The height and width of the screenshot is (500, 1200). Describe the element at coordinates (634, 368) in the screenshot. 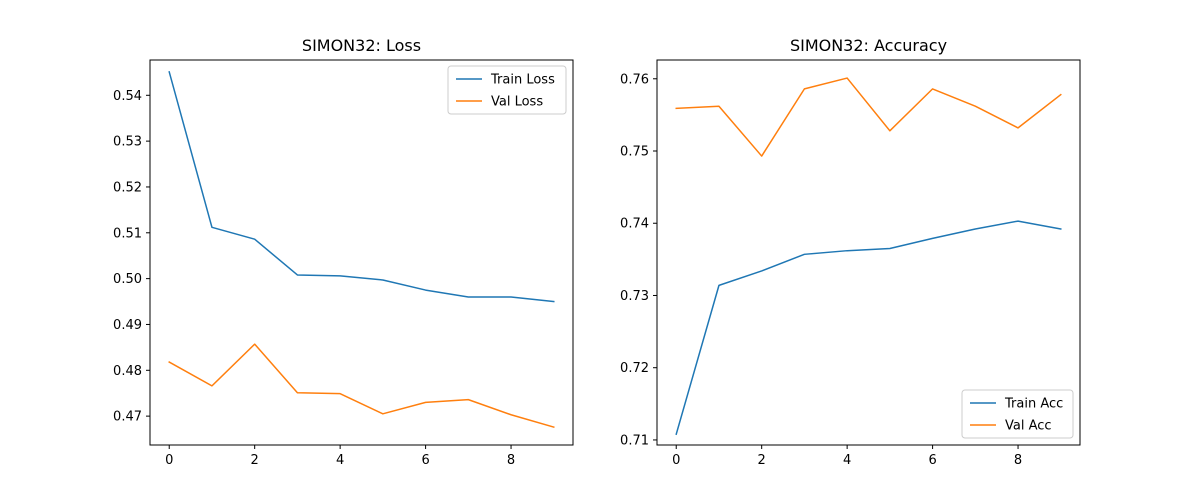

I see `y-tick-label: 0.72` at that location.